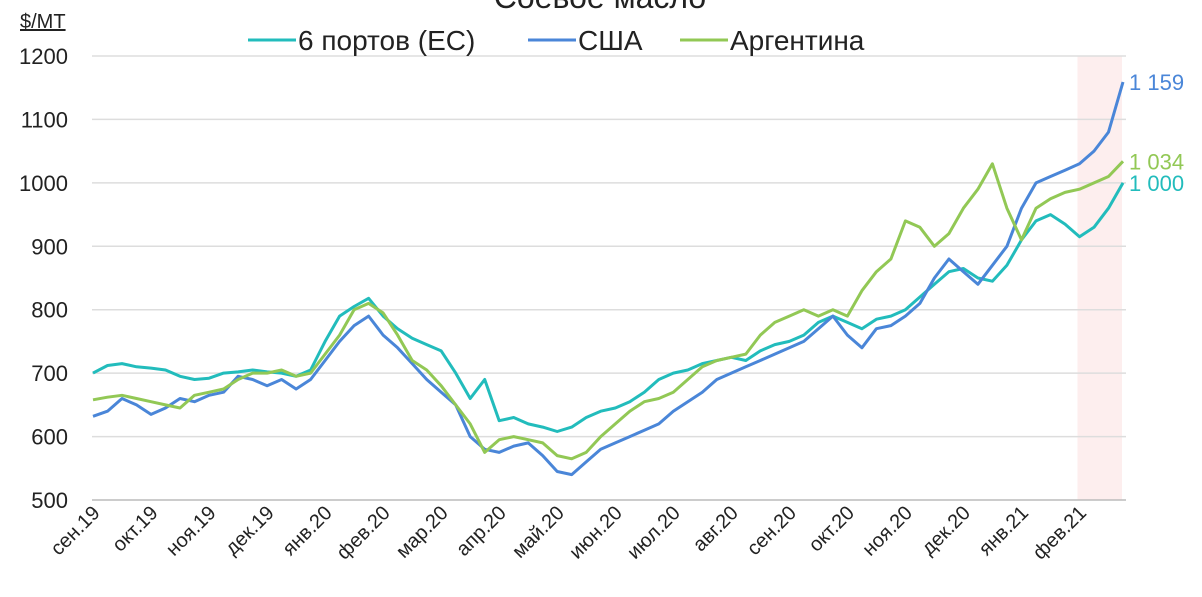 The height and width of the screenshot is (597, 1202). Describe the element at coordinates (1099, 278) in the screenshot. I see `shaded-period` at that location.